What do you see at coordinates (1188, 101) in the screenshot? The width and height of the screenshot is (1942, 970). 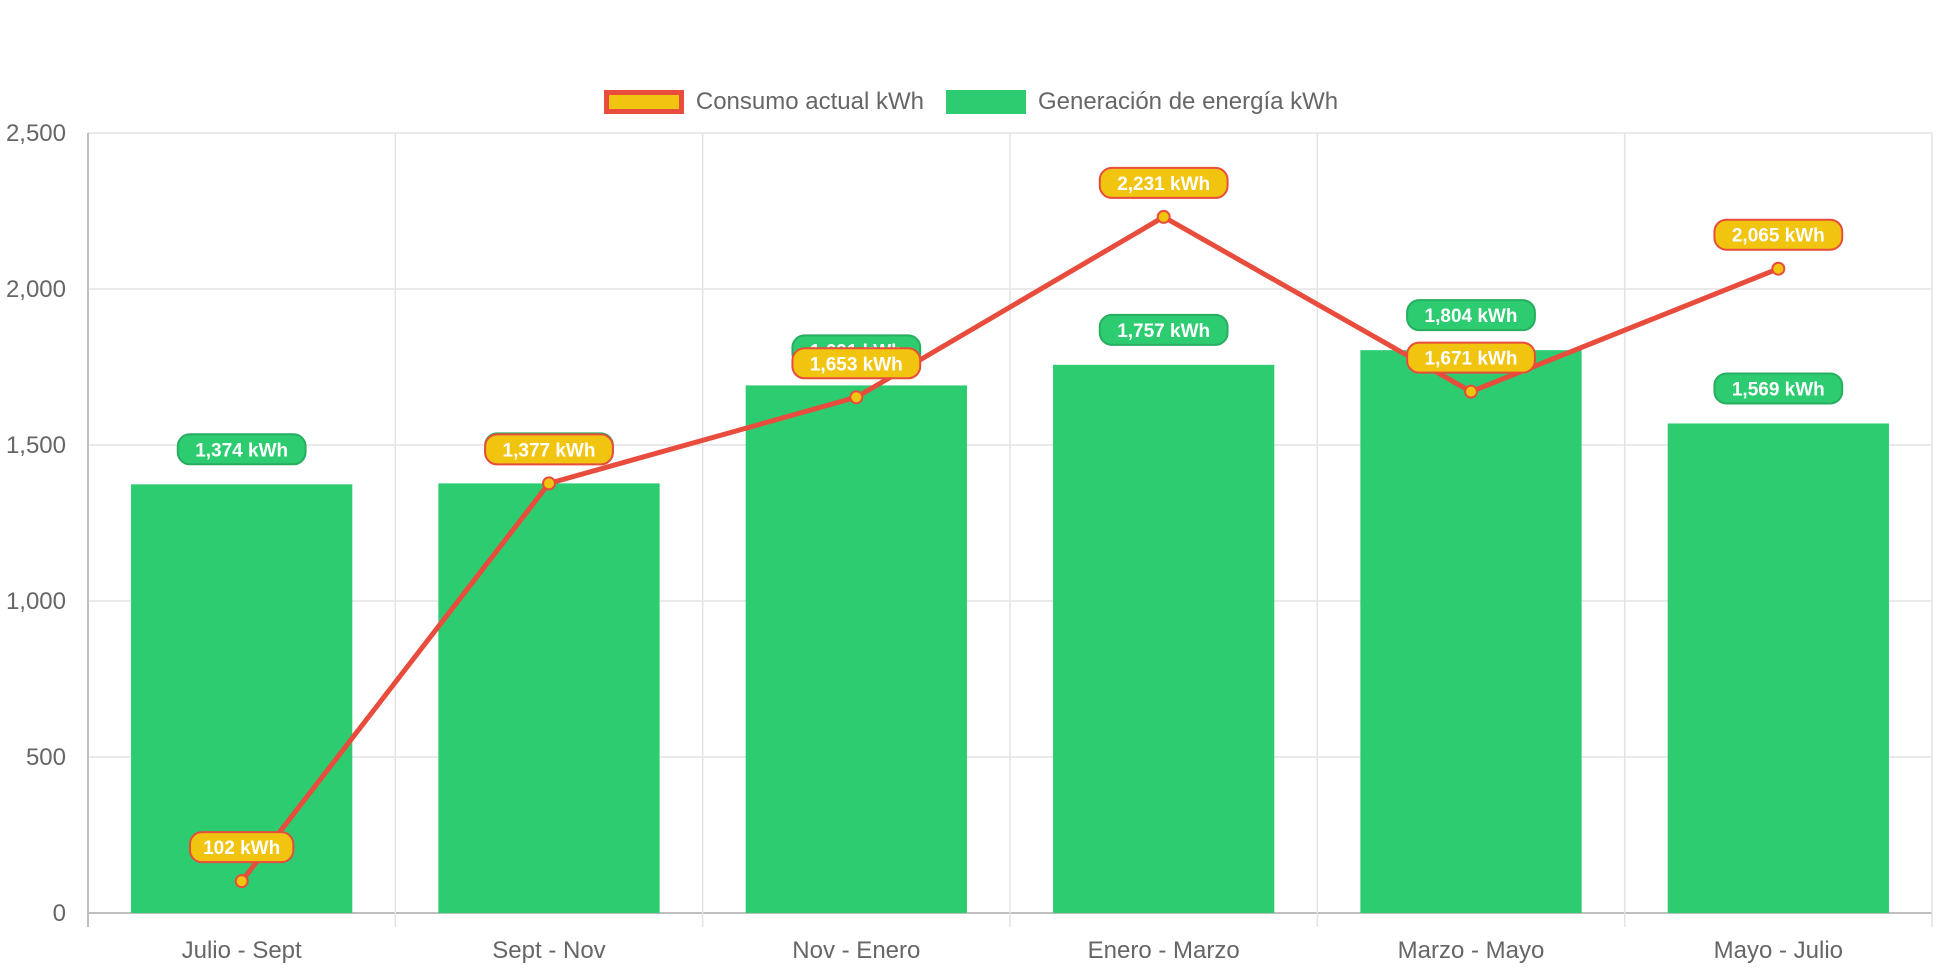 I see `legend-label-generacion: Generación de energía kWh` at bounding box center [1188, 101].